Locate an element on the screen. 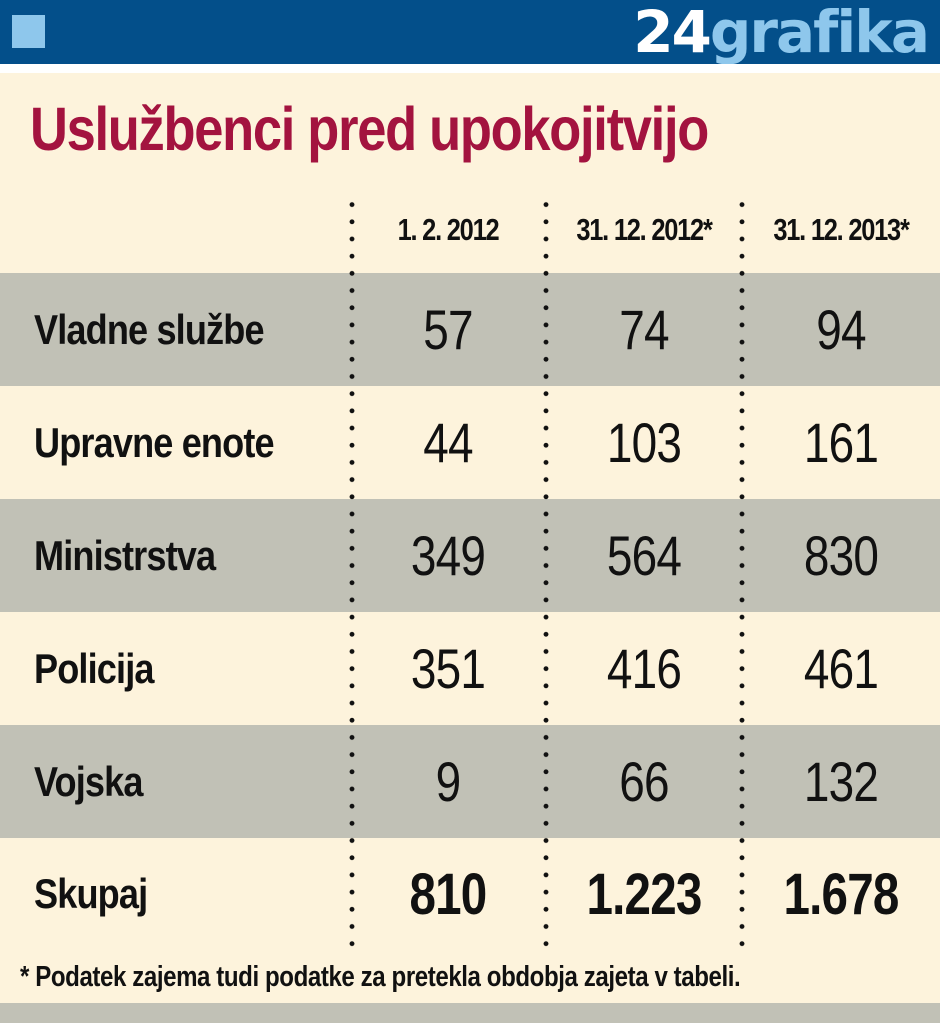 The image size is (940, 1023). table-row: Policija 351 416 461 is located at coordinates (470, 668).